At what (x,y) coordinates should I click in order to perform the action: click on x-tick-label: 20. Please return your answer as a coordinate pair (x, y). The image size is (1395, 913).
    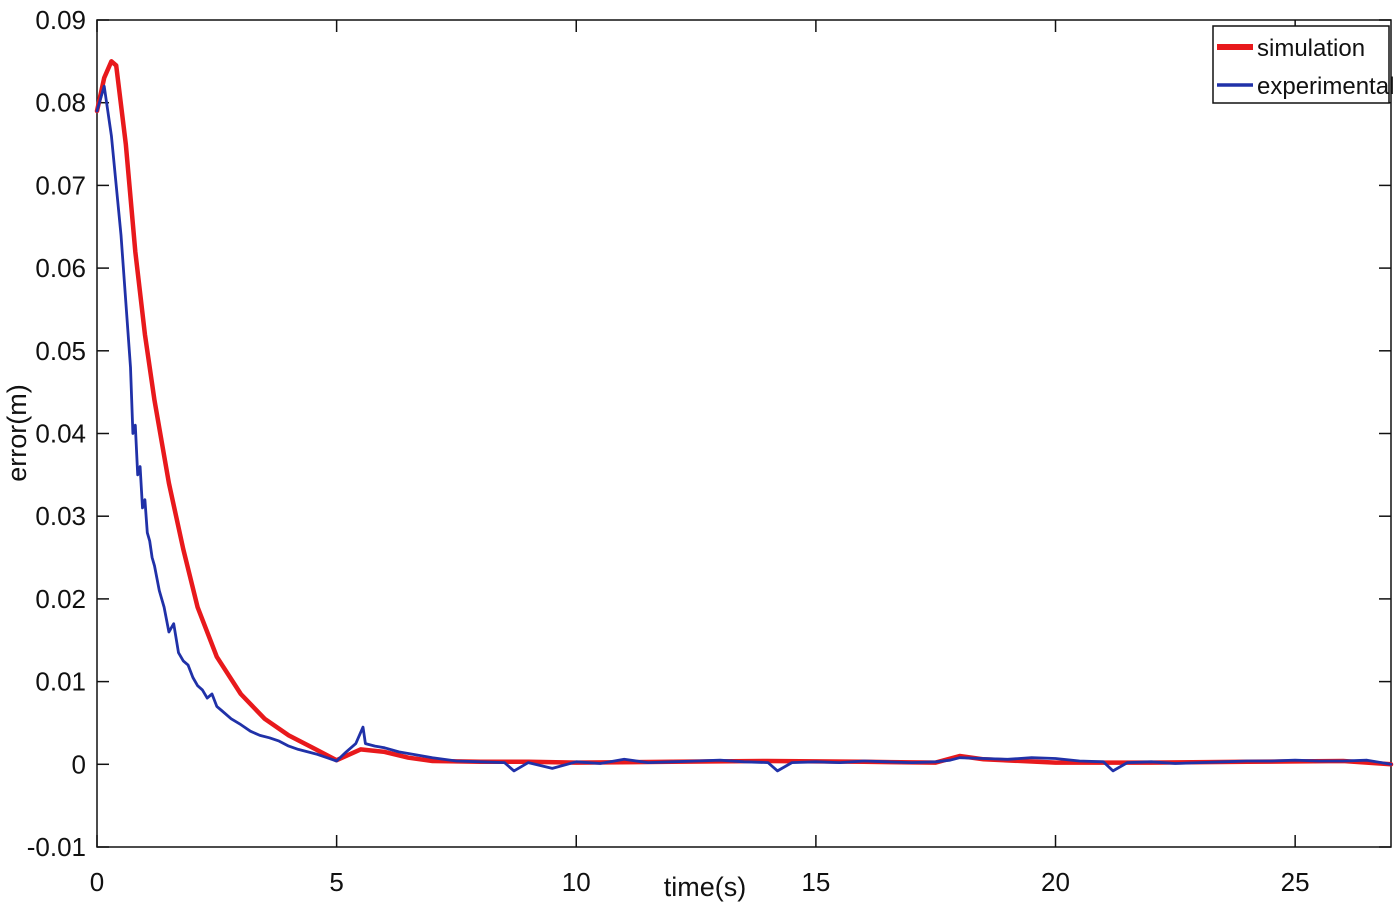
    Looking at the image, I should click on (1055, 882).